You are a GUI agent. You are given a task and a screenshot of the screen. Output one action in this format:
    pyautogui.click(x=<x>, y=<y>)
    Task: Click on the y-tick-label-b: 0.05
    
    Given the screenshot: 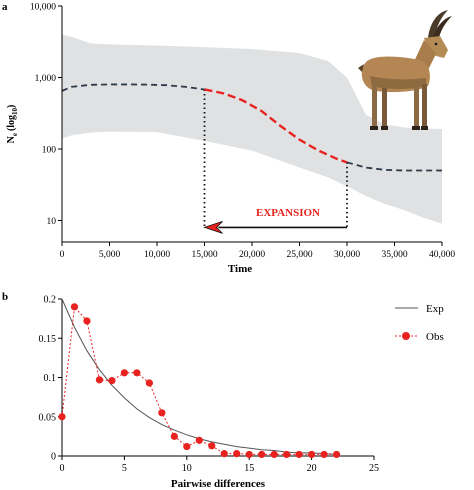 What is the action you would take?
    pyautogui.click(x=48, y=417)
    